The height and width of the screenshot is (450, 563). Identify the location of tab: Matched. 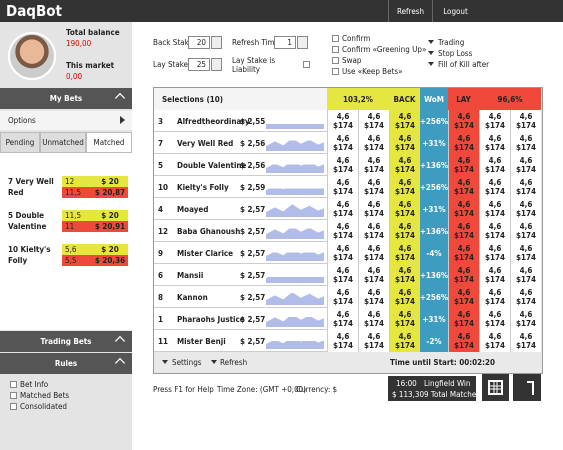
(109, 142).